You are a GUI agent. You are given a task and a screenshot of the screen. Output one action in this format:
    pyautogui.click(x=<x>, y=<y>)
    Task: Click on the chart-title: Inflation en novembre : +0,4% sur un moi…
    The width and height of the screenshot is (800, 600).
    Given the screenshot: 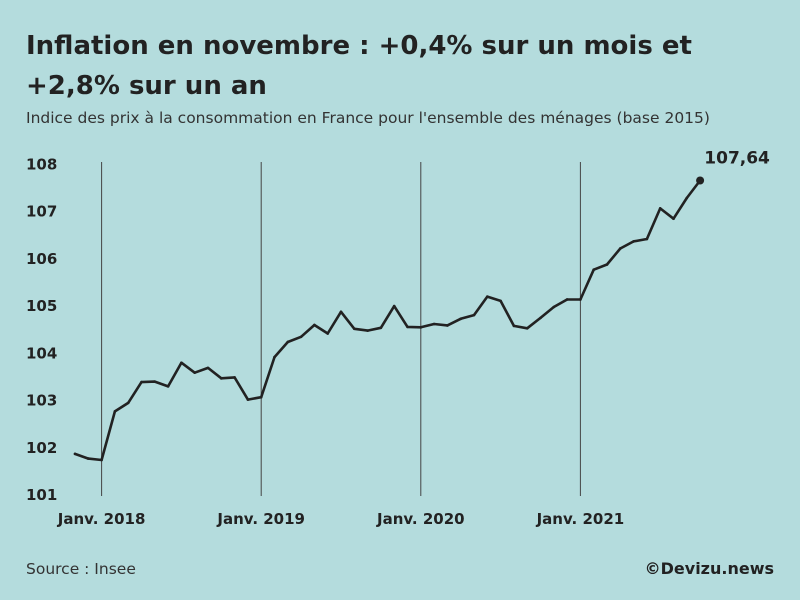 What is the action you would take?
    pyautogui.click(x=359, y=66)
    